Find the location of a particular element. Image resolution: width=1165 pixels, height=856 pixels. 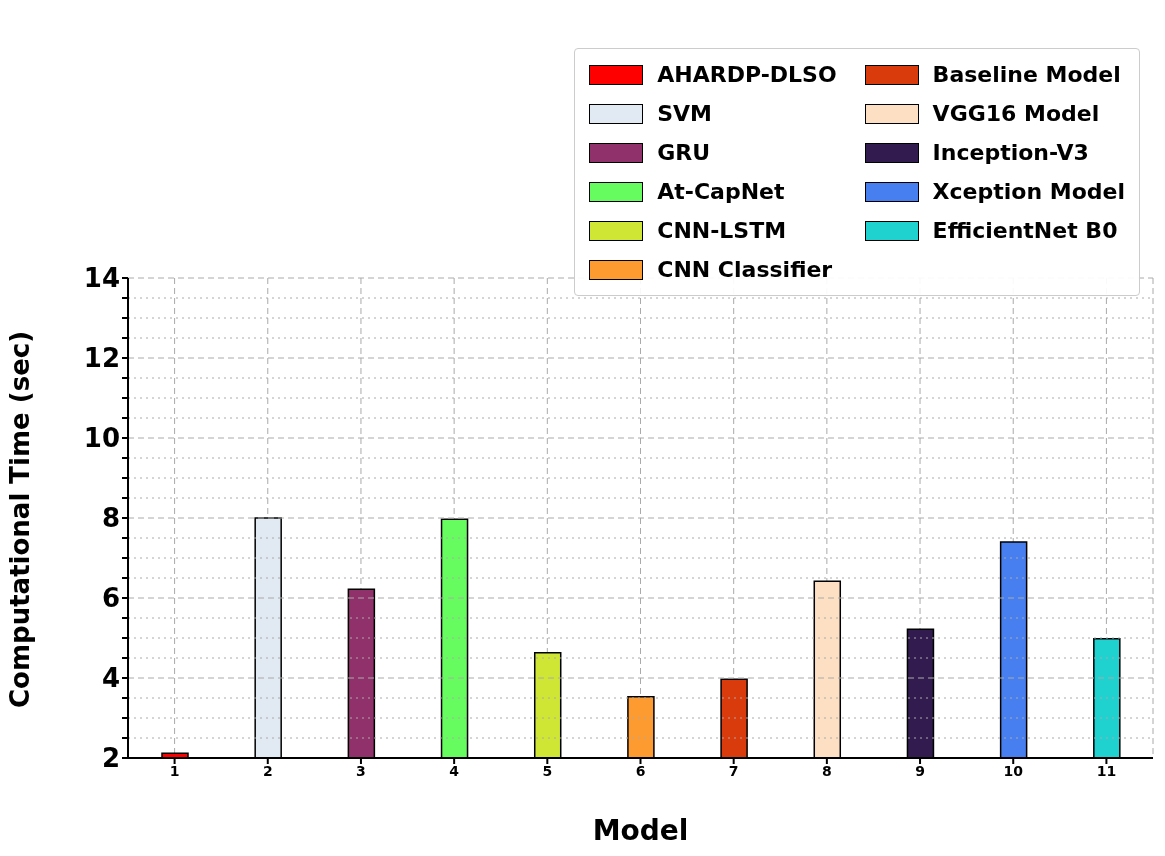

y-tick-label: 8 is located at coordinates (110, 518).